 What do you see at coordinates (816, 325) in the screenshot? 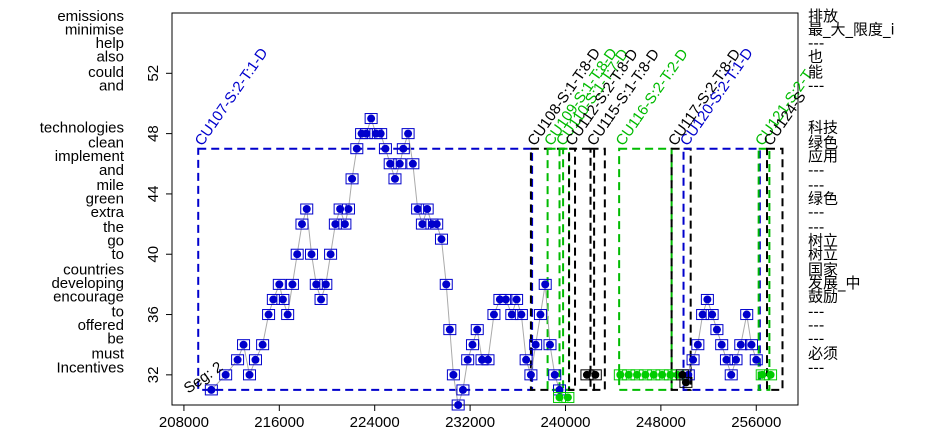
I see `right-word-20: ---` at bounding box center [816, 325].